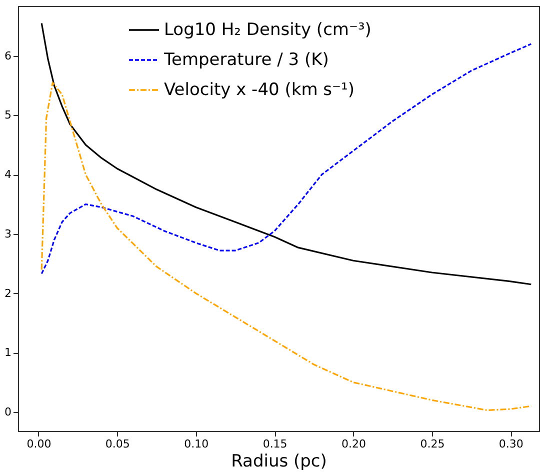  I want to click on y-tick-label: 0, so click(8, 412).